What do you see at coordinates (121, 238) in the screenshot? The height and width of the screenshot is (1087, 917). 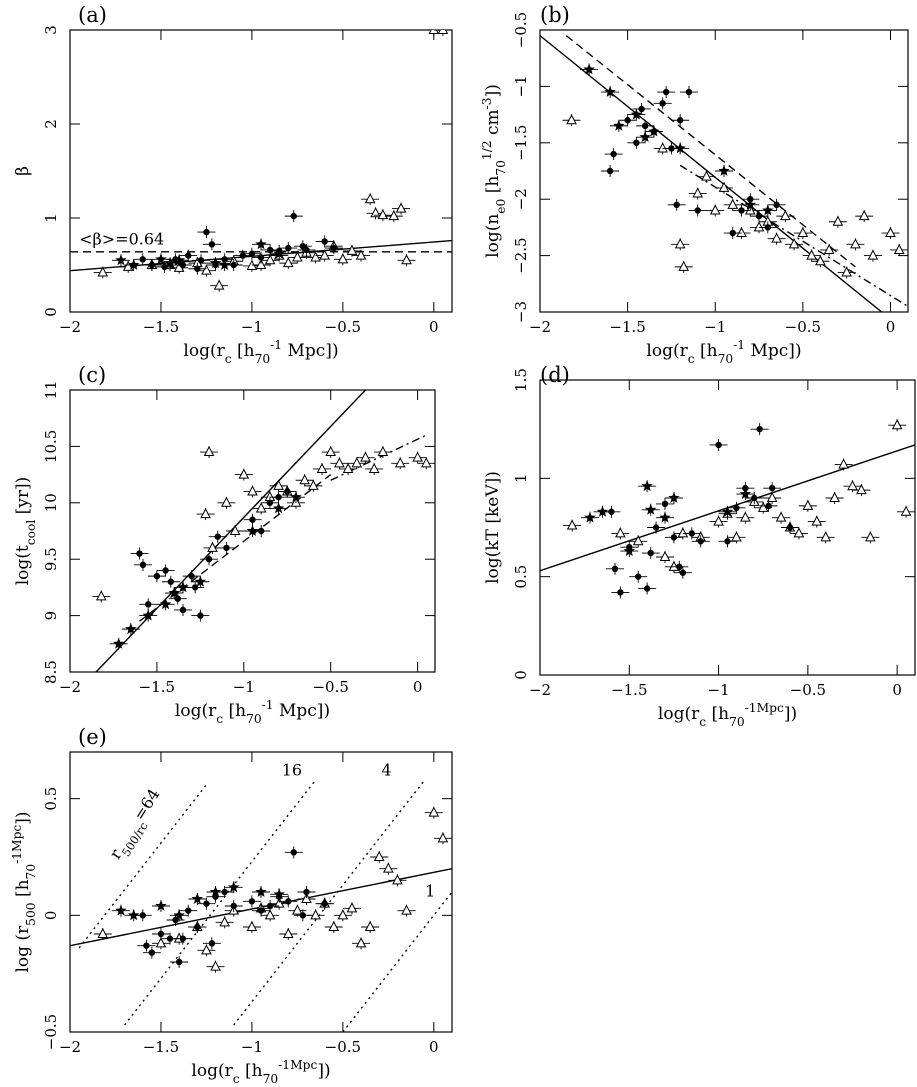 I see `mean-beta-annotation: <β>=0.64` at bounding box center [121, 238].